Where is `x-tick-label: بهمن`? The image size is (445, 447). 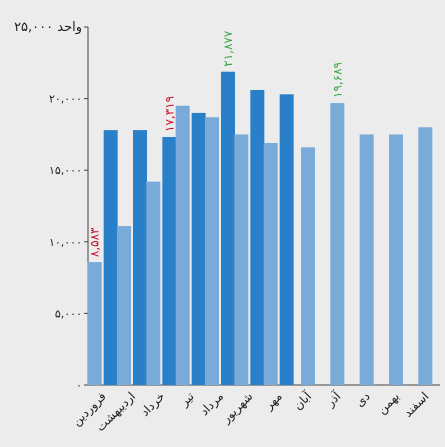 x-tick-label: بهمن is located at coordinates (389, 403).